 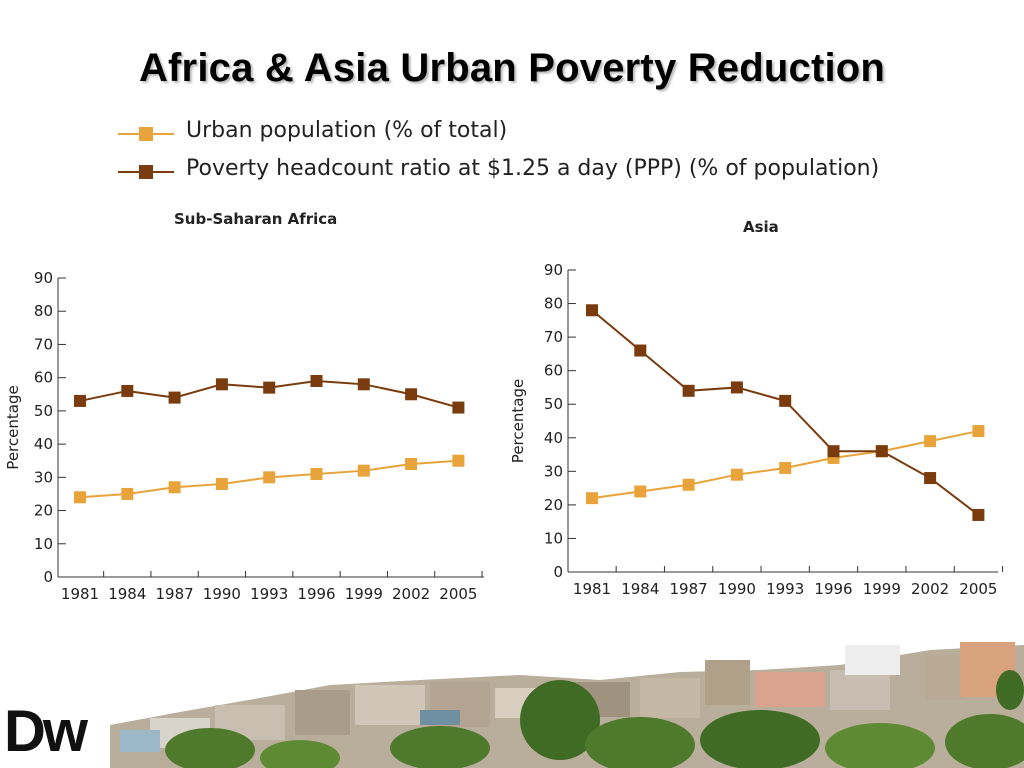 What do you see at coordinates (347, 130) in the screenshot?
I see `legend-label-urban-population: Urban population (% of total)` at bounding box center [347, 130].